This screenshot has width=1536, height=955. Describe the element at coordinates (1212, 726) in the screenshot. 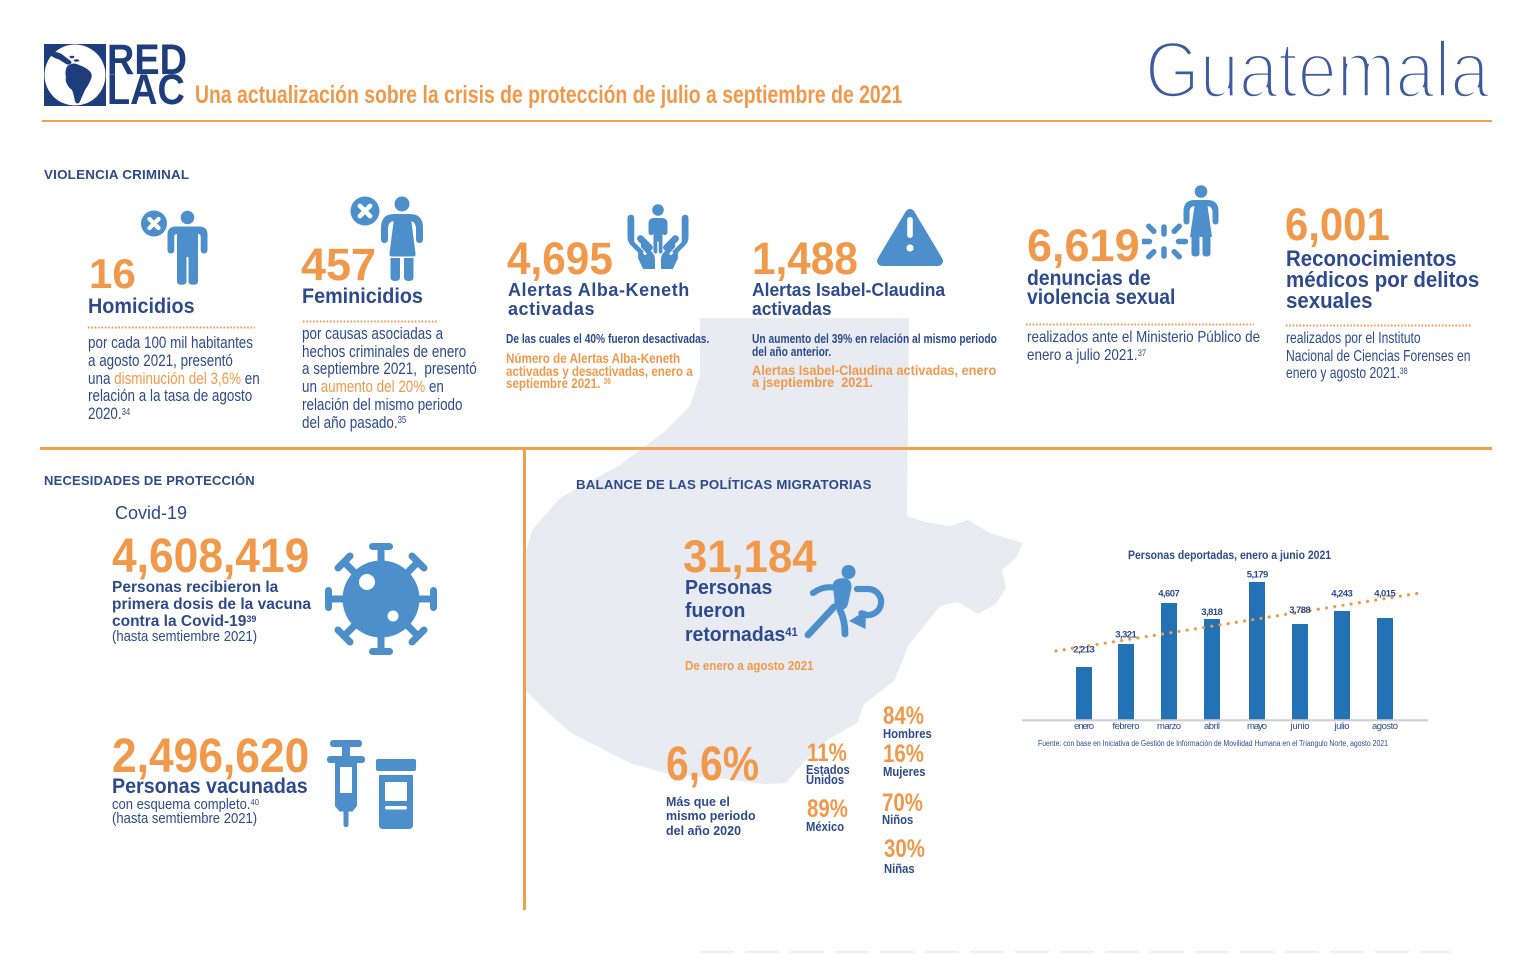

I see `svg-text: abril` at that location.